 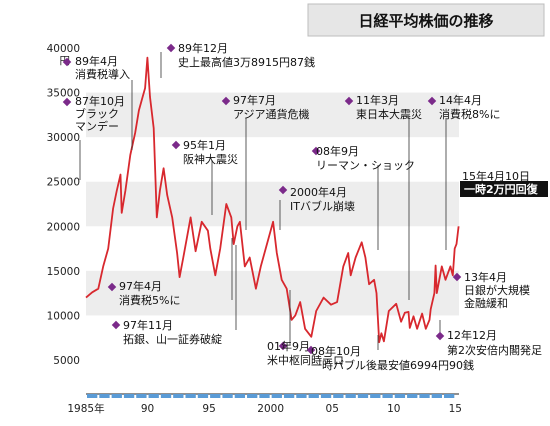 What do you see at coordinates (305, 360) in the screenshot?
I see `annotation-text: 米中枢同時テロ` at bounding box center [305, 360].